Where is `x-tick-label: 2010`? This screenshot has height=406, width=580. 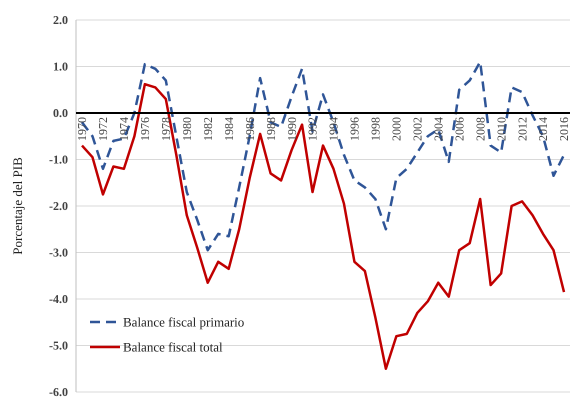
x-tick-label: 2010 is located at coordinates (501, 129).